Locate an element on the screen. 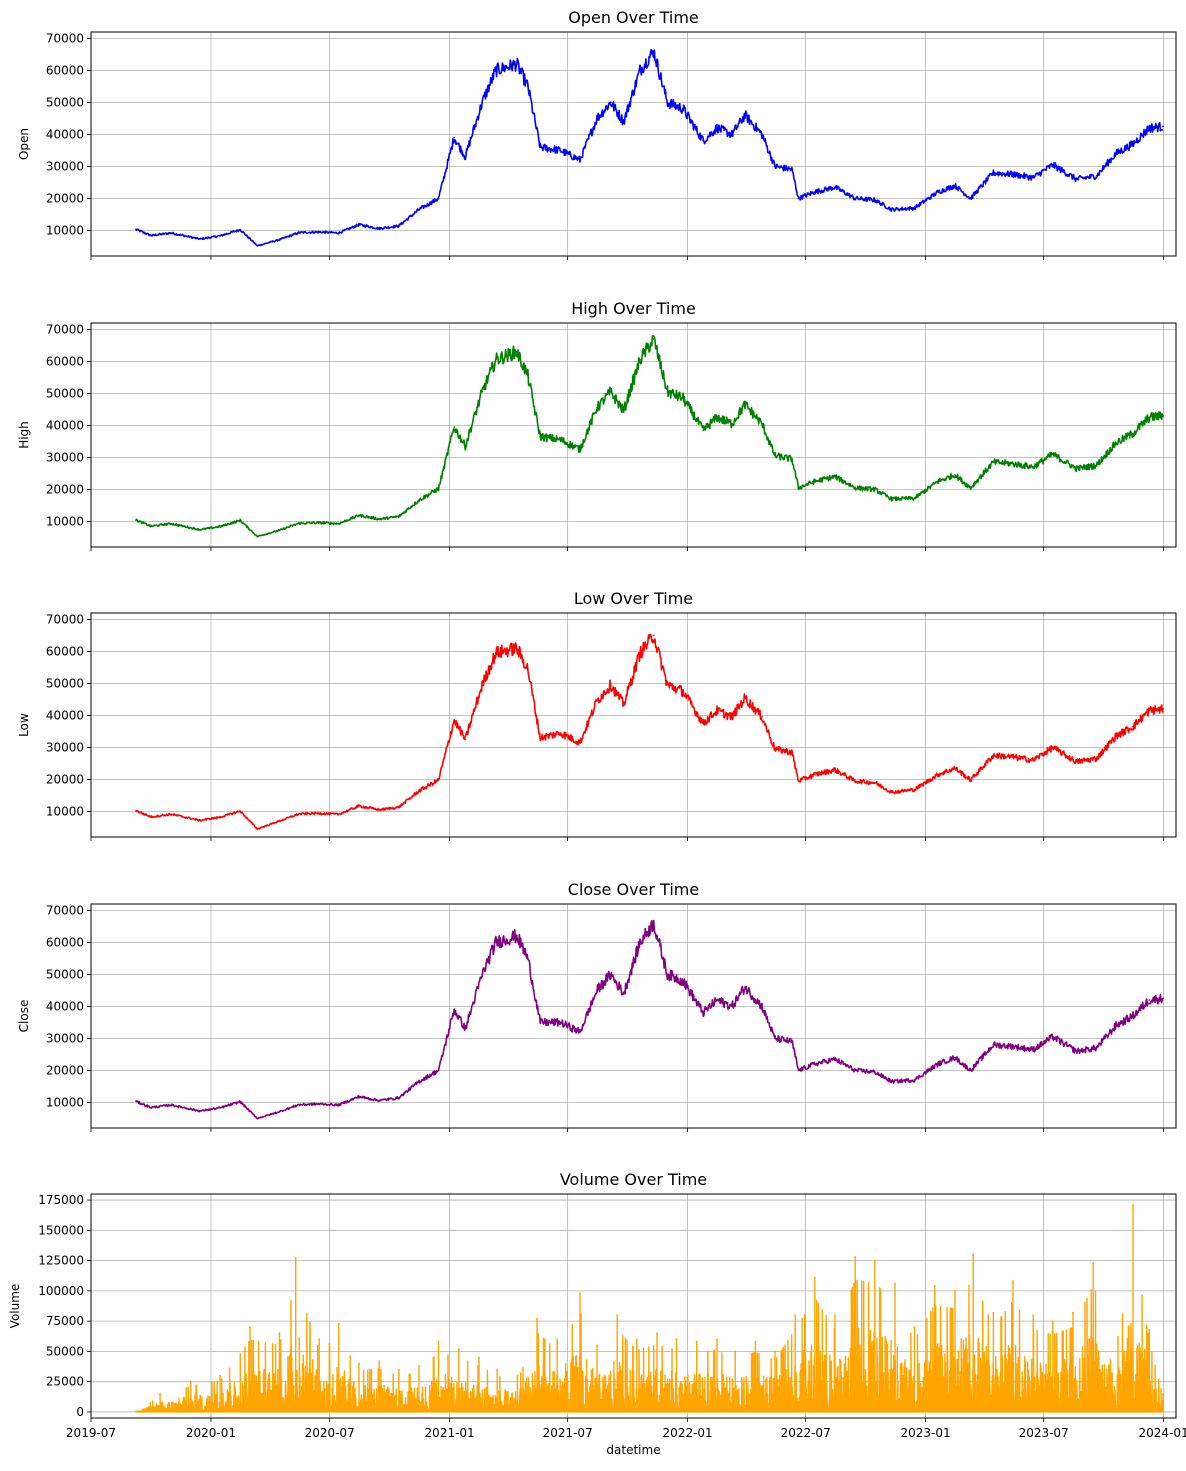 The width and height of the screenshot is (1186, 1471). y-axis-label: Close is located at coordinates (24, 1016).